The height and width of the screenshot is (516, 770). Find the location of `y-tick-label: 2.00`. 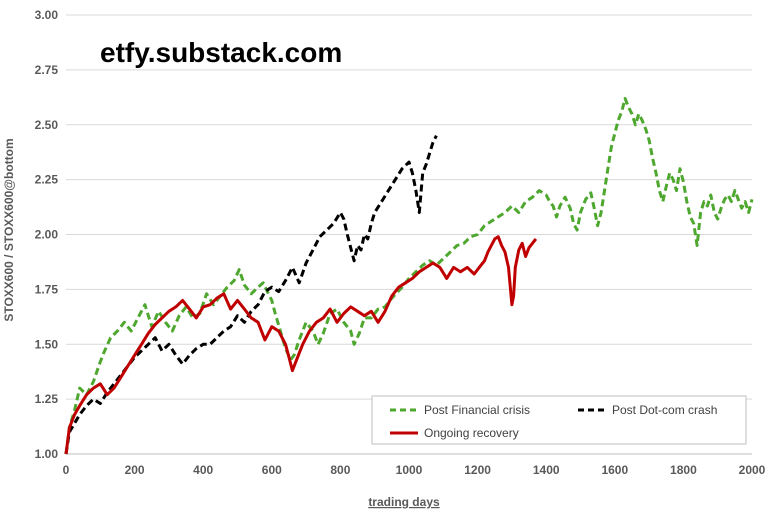

y-tick-label: 2.00 is located at coordinates (47, 235).